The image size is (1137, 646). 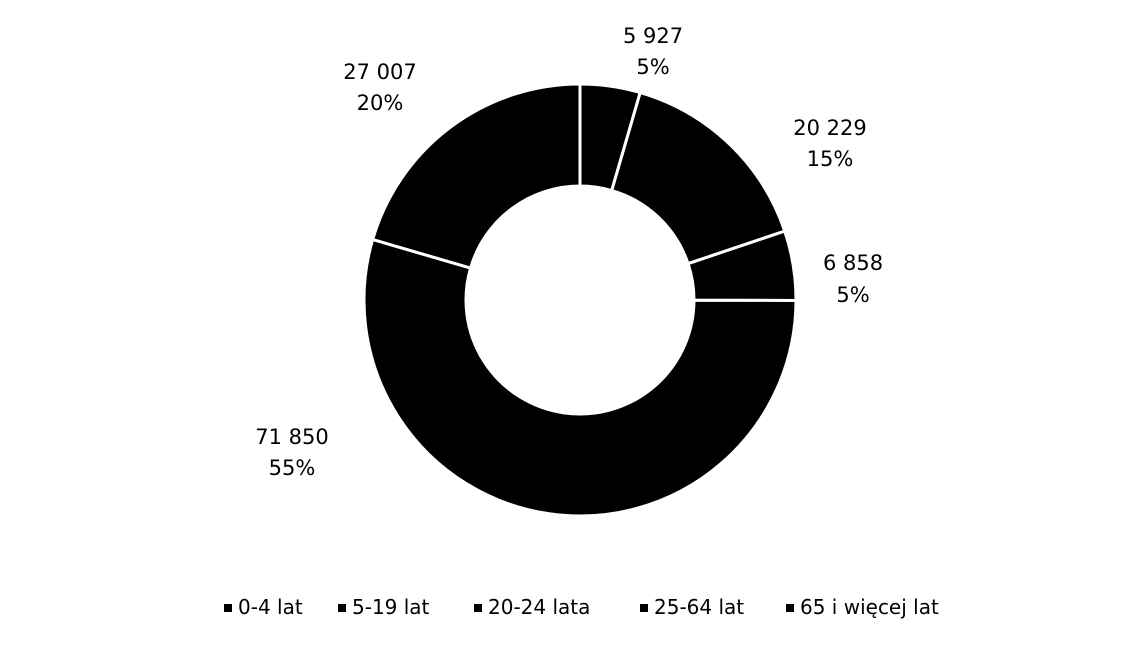 I want to click on data-label-0-4-lat-percent: 5%, so click(x=652, y=67).